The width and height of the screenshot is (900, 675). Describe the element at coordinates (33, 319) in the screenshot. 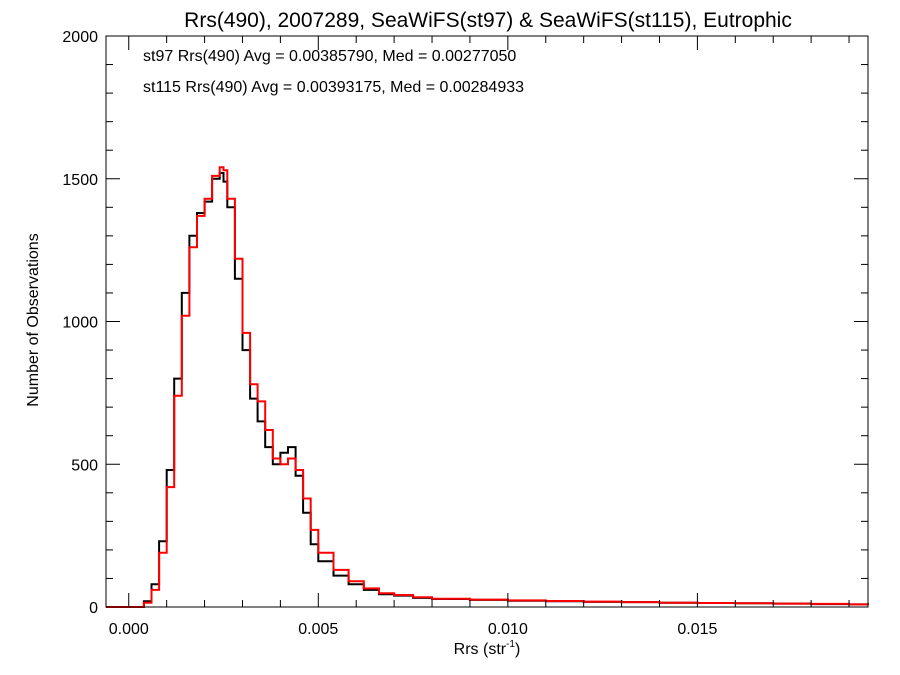

I see `y-axis-label: Number of Observations` at that location.